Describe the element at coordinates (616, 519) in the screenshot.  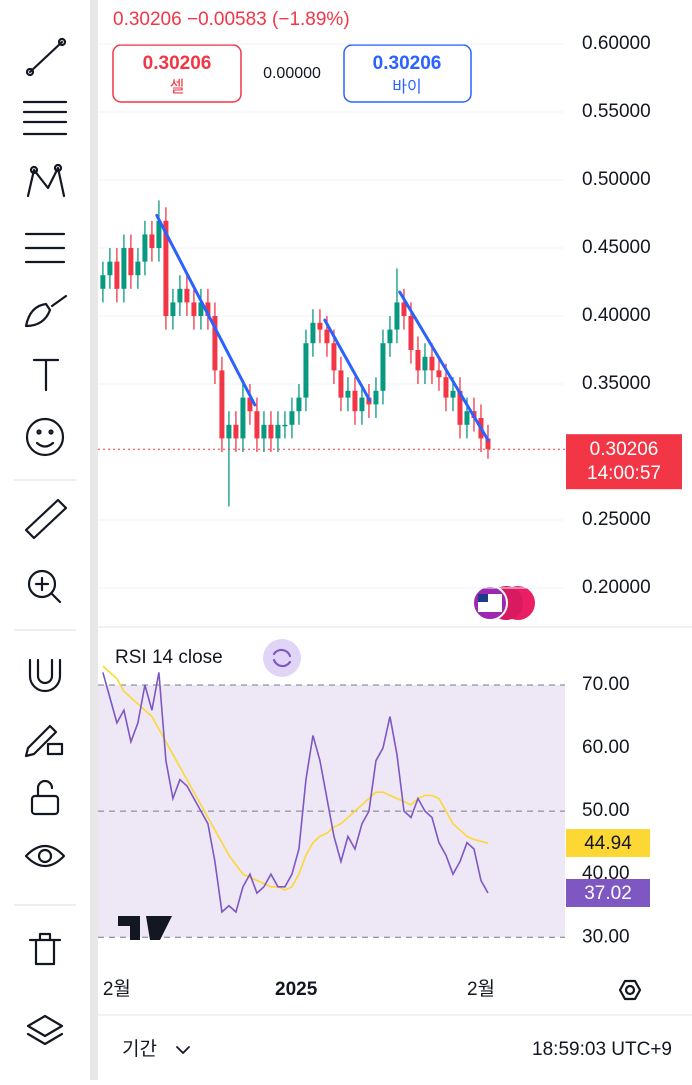
I see `y-tick-label: 0.25000` at that location.